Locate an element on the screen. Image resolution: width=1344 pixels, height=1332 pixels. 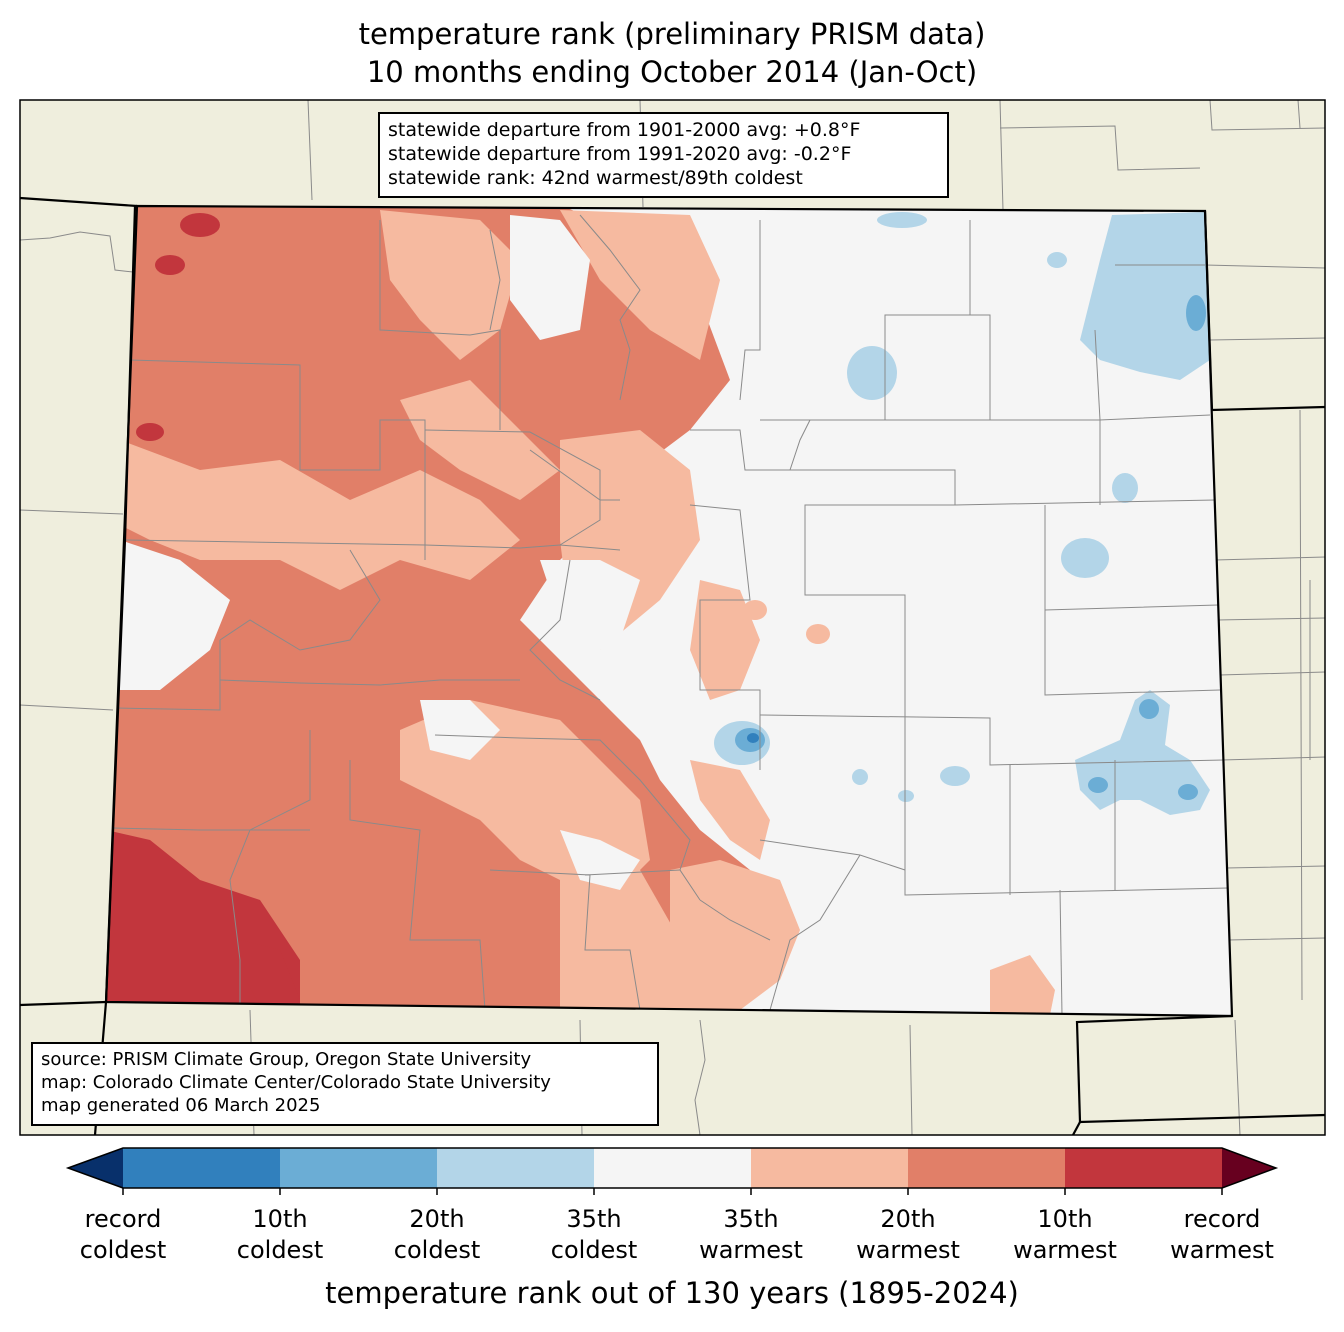
map-title-line2: 10 months ending October 2014 (Jan-Oct) is located at coordinates (672, 72).